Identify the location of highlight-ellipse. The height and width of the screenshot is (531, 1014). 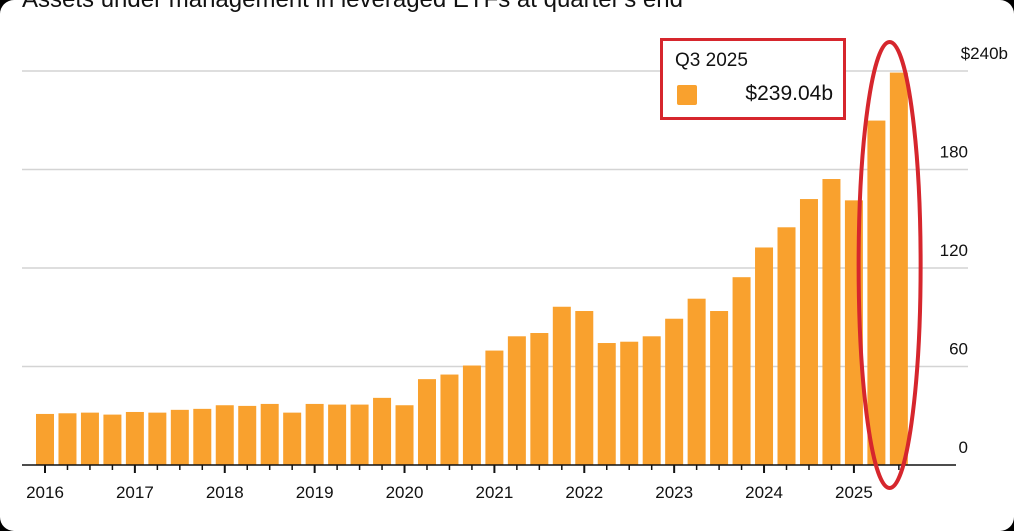
(889, 265).